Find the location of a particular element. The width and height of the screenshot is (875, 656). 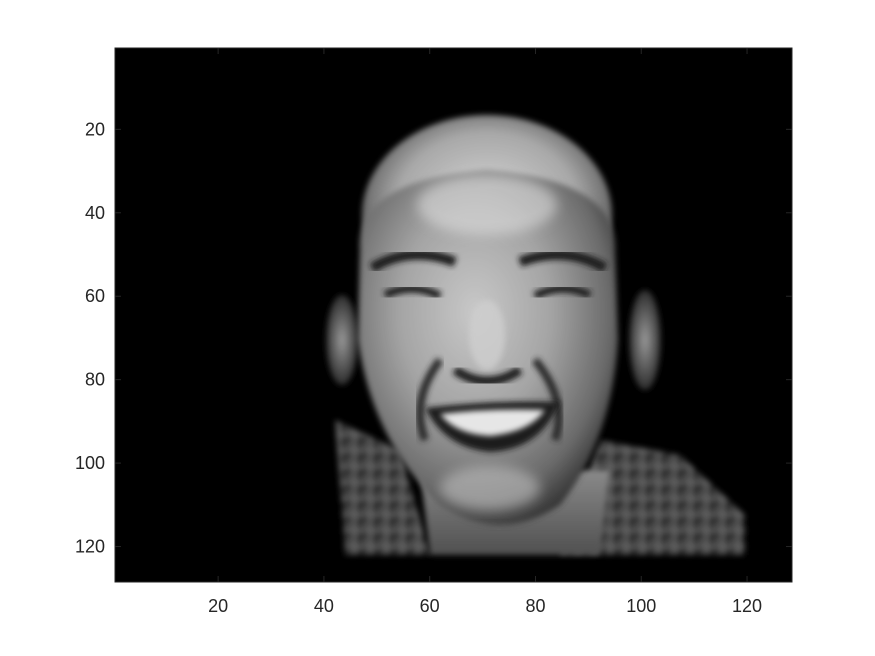

teeth is located at coordinates (492, 422).